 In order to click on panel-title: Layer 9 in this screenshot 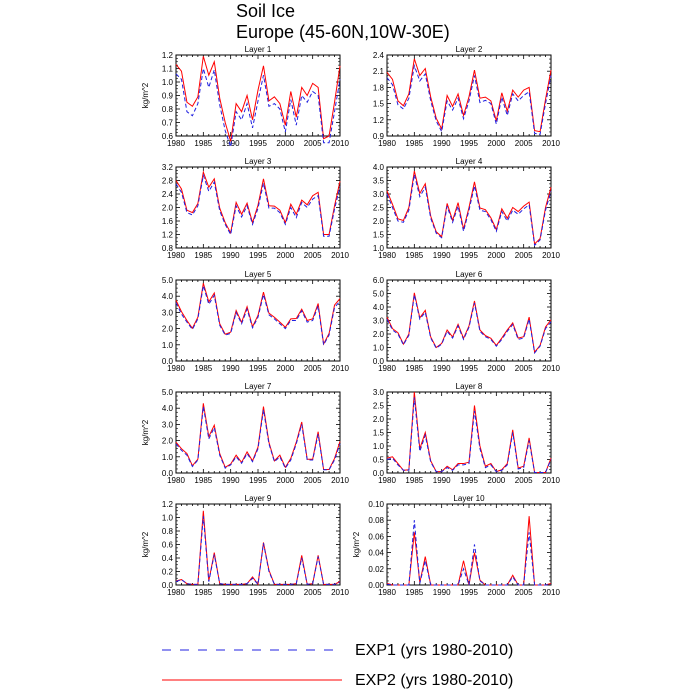, I will do `click(258, 498)`.